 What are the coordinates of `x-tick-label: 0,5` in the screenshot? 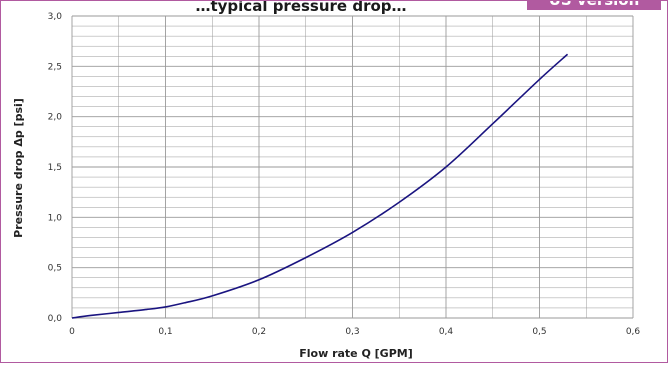 It's located at (539, 332).